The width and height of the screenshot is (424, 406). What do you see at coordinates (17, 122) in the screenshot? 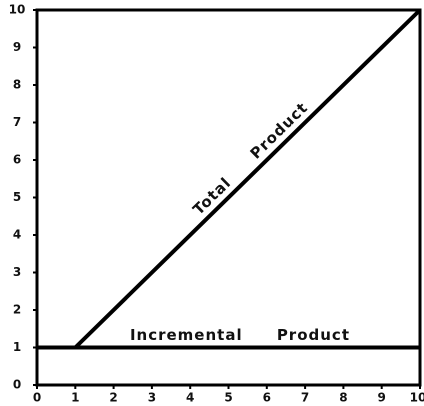
I see `y-tick-label: 7` at bounding box center [17, 122].